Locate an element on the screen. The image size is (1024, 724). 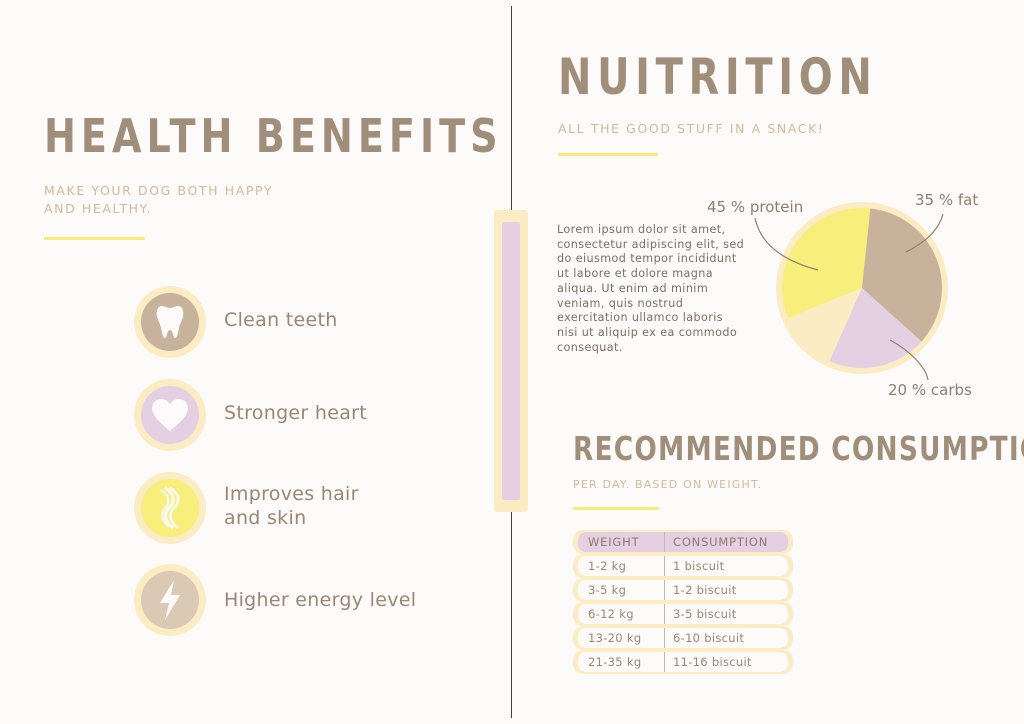
tooth-icon is located at coordinates (170, 322).